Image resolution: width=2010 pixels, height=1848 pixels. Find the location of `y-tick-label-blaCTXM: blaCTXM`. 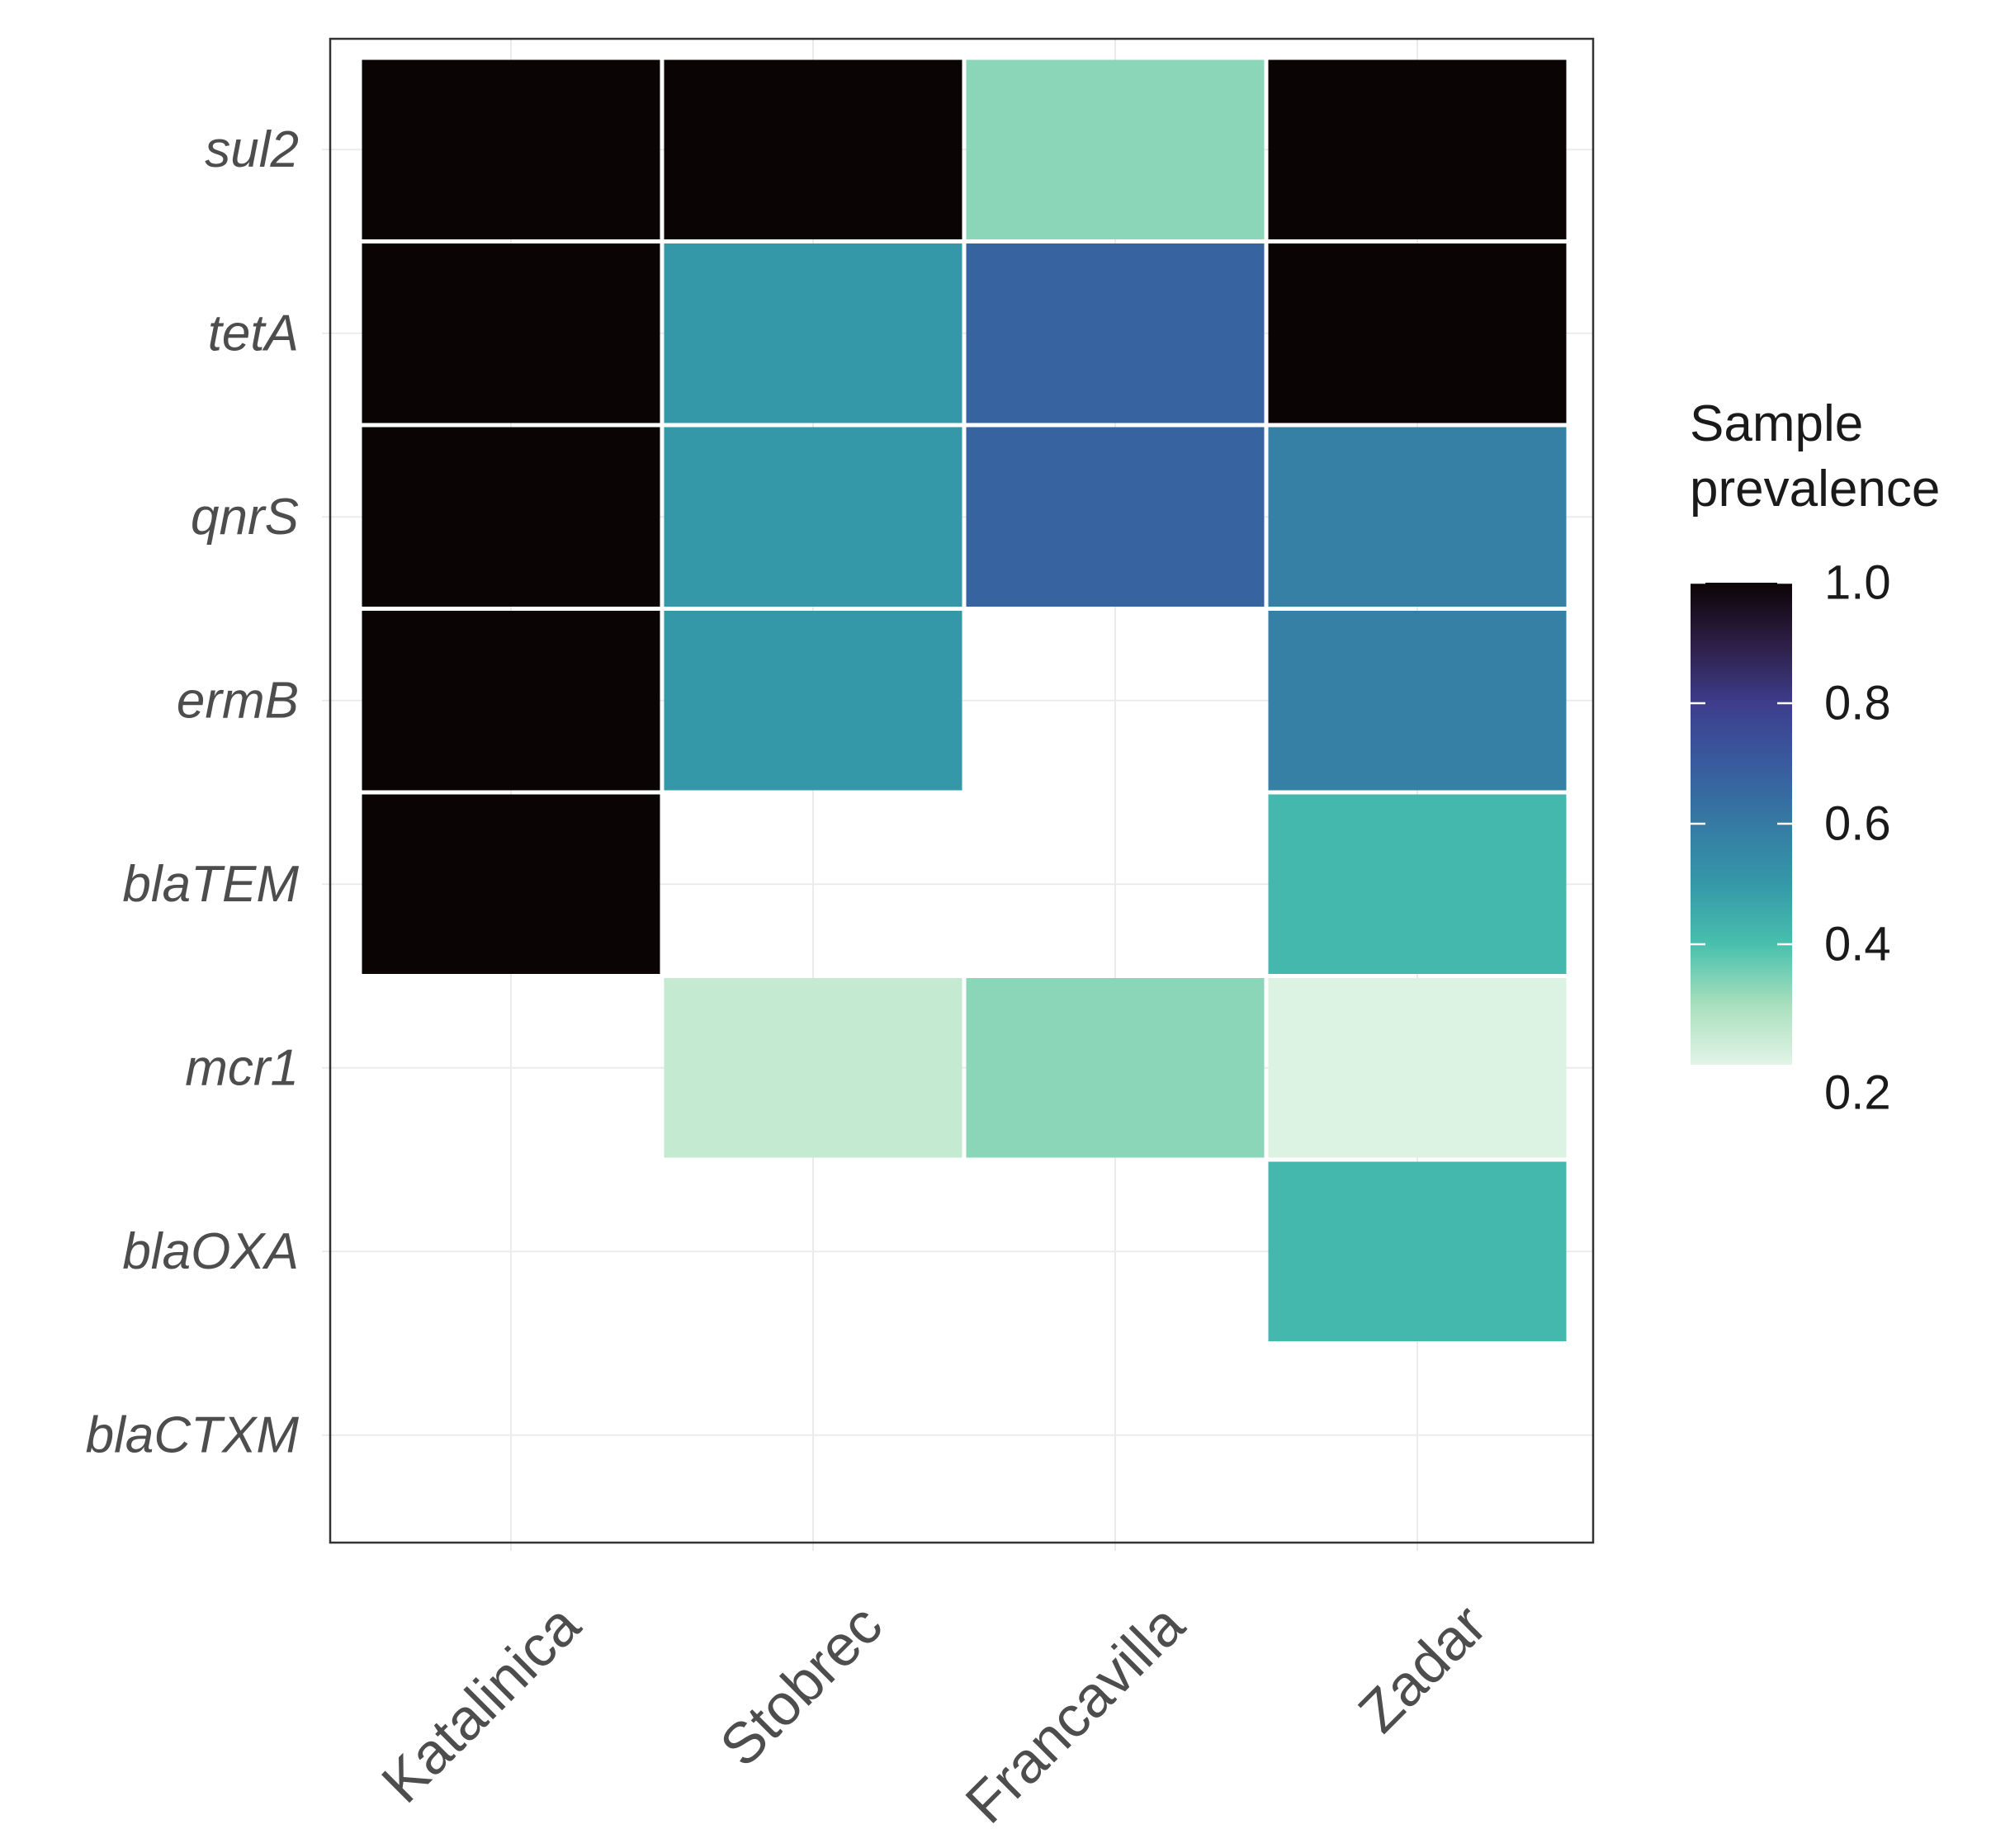

y-tick-label-blaCTXM: blaCTXM is located at coordinates (193, 1434).